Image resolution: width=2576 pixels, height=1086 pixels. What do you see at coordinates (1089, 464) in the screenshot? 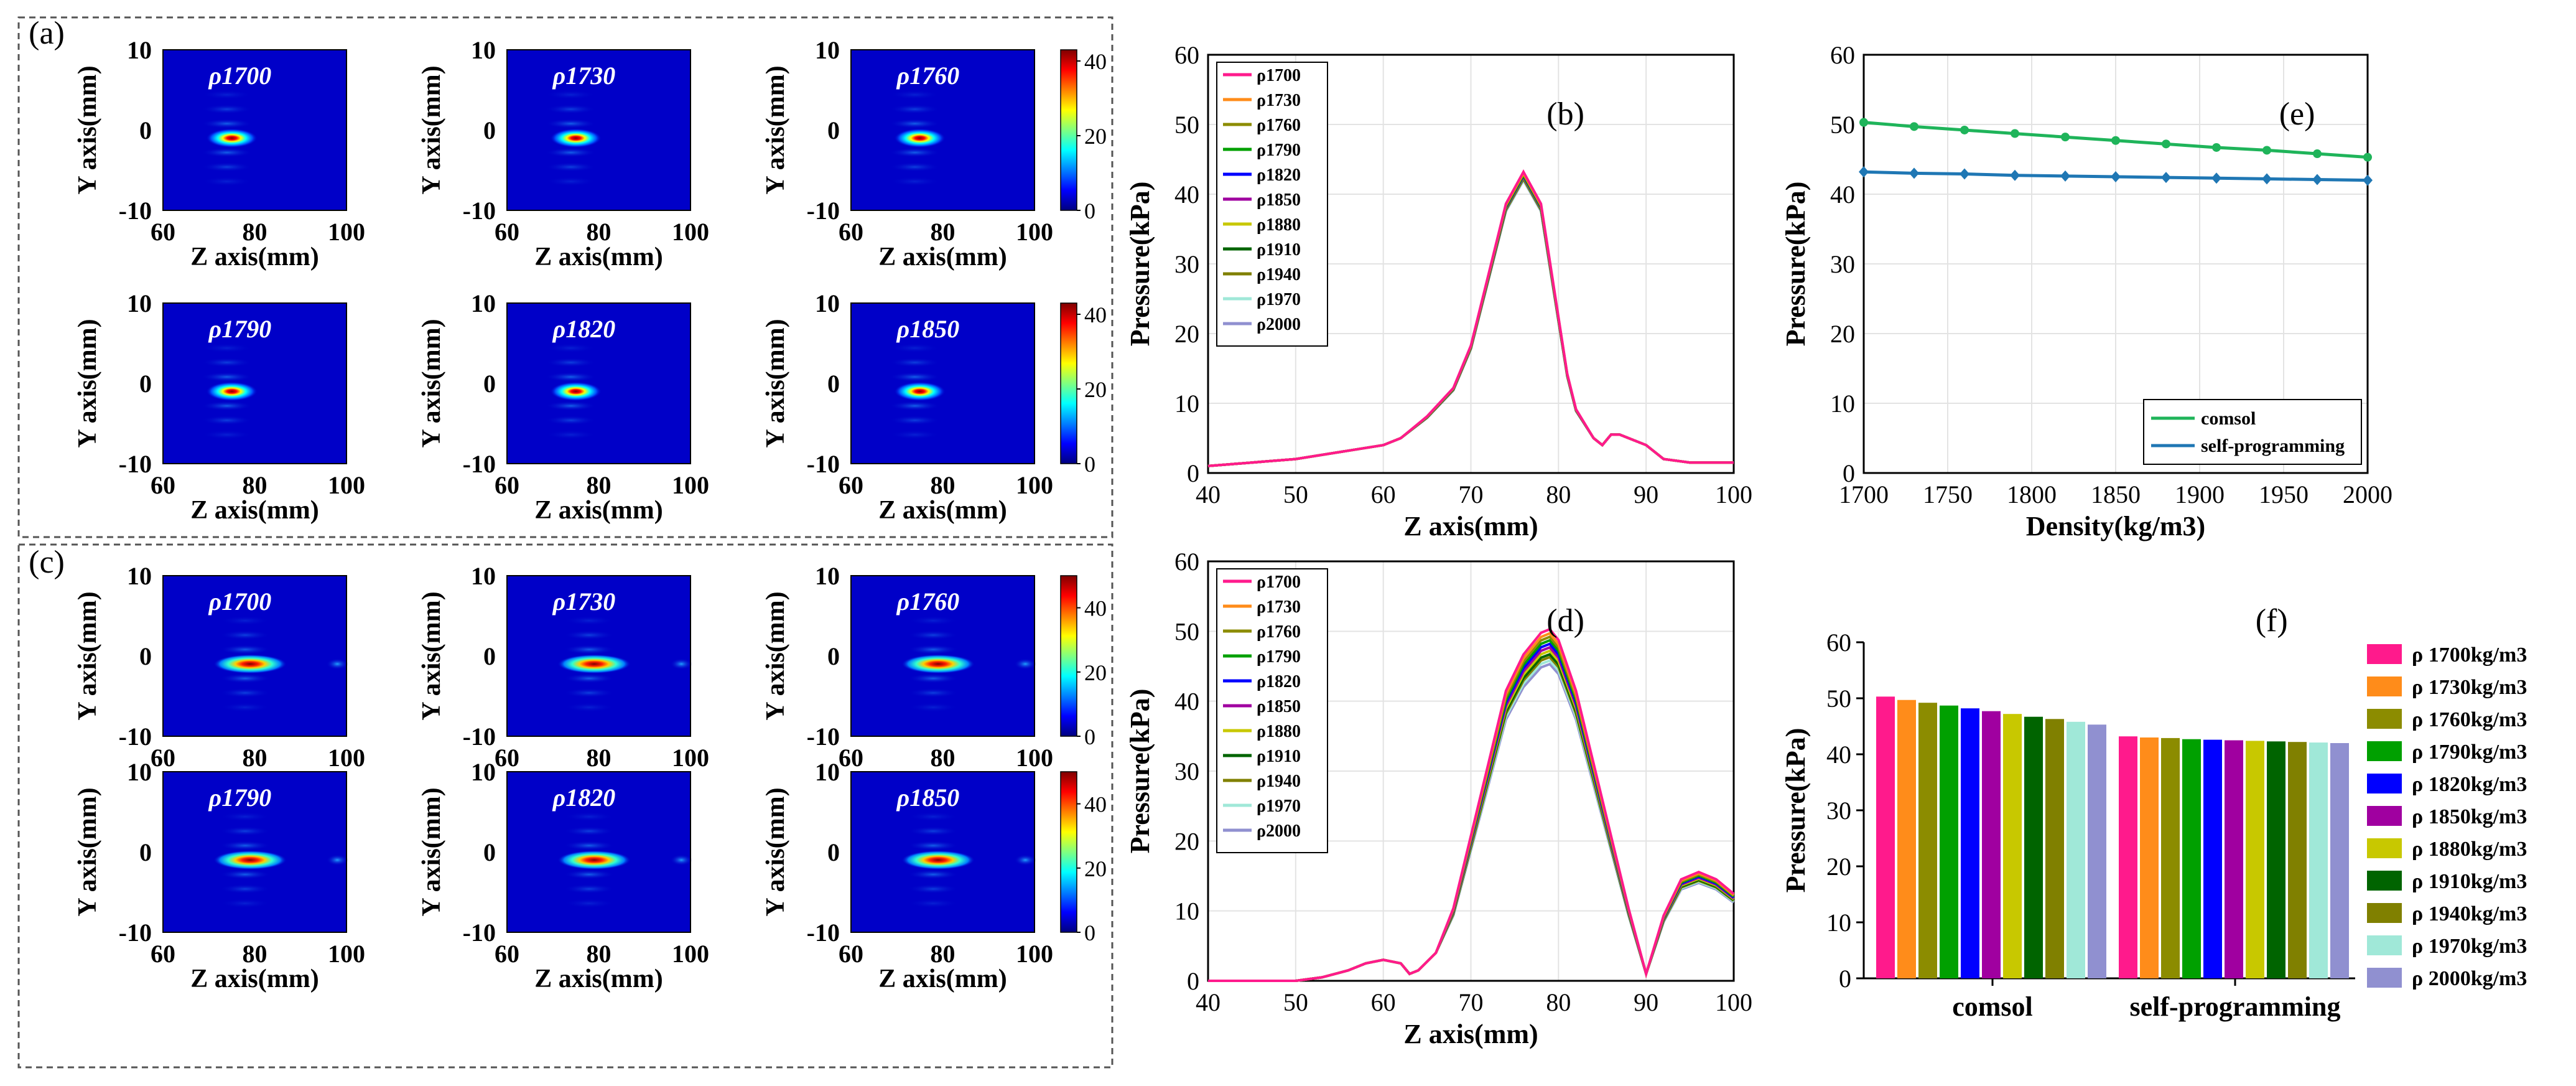
I see `colorbar-tick-label: 0` at bounding box center [1089, 464].